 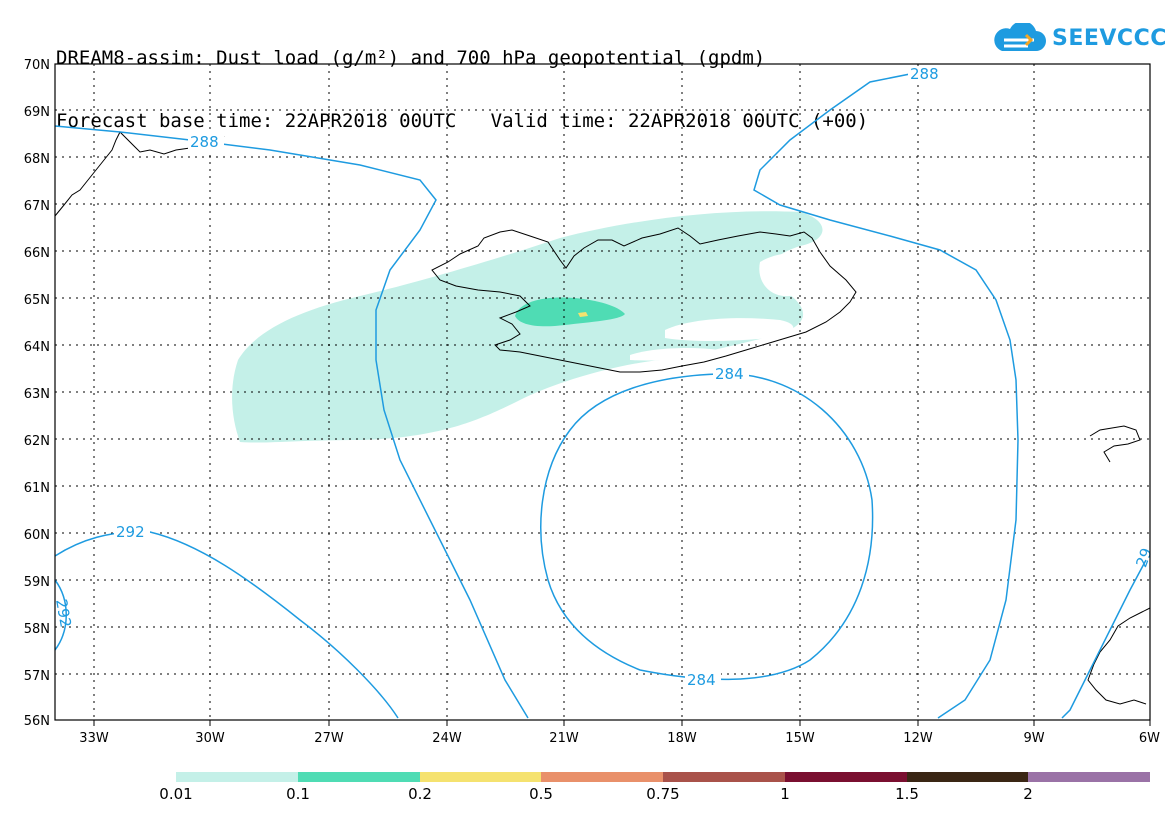 I want to click on lat-62n: 62N, so click(x=37, y=441).